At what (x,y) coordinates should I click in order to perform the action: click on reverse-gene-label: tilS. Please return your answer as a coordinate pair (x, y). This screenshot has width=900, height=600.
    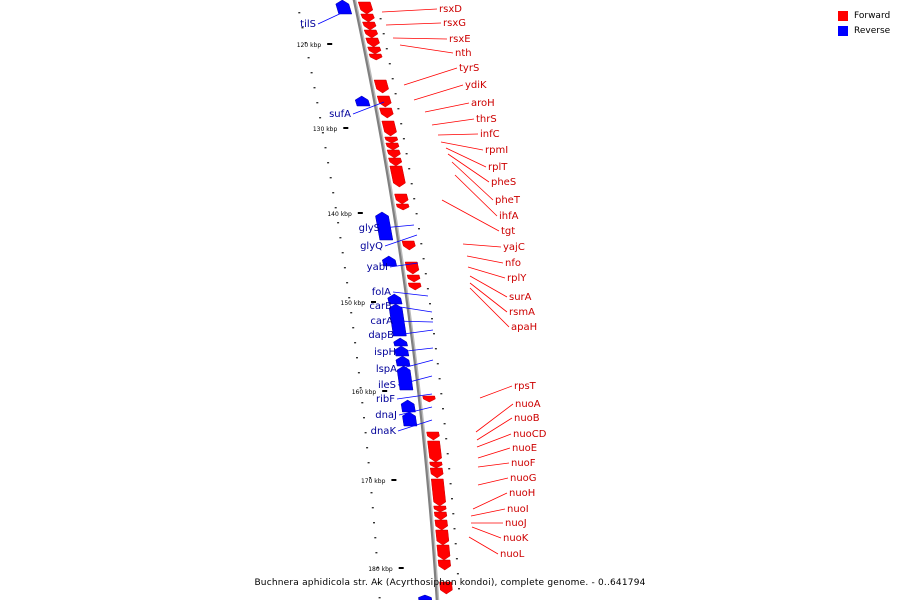
    Looking at the image, I should click on (308, 24).